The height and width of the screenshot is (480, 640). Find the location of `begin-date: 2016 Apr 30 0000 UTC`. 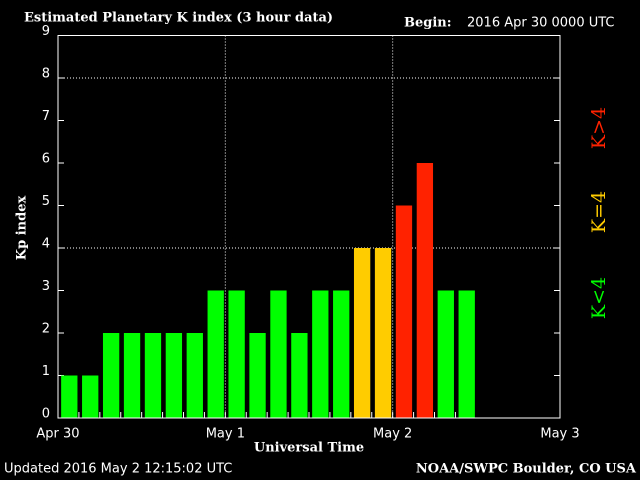

begin-date: 2016 Apr 30 0000 UTC is located at coordinates (541, 23).